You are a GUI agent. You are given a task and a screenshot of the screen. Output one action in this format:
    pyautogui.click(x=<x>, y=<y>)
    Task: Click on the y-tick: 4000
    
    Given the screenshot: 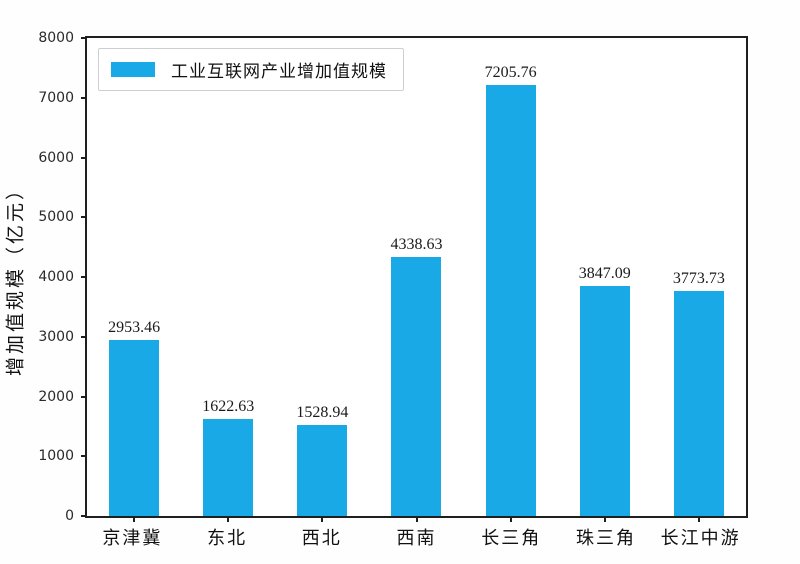 What is the action you would take?
    pyautogui.click(x=62, y=277)
    